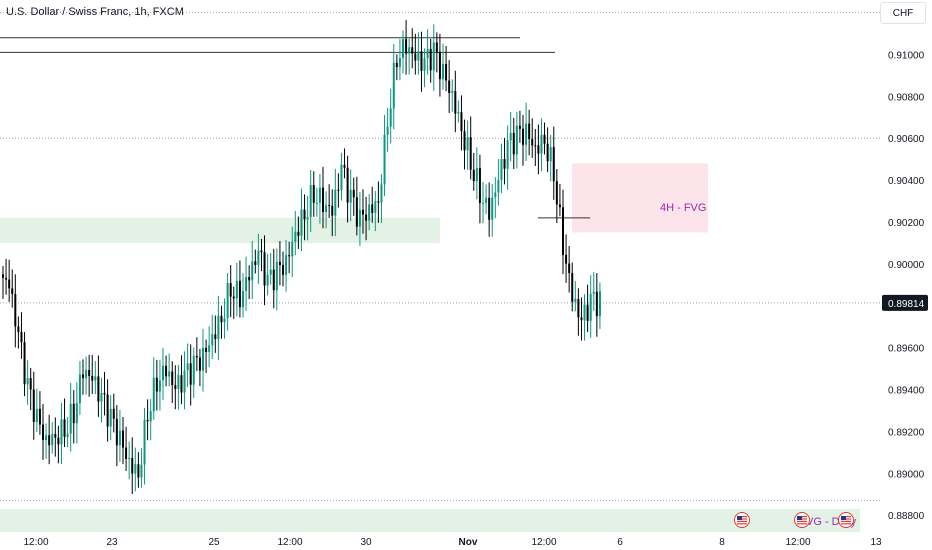 This screenshot has width=932, height=550. Describe the element at coordinates (906, 181) in the screenshot. I see `y-tick-label: 0.90400` at that location.